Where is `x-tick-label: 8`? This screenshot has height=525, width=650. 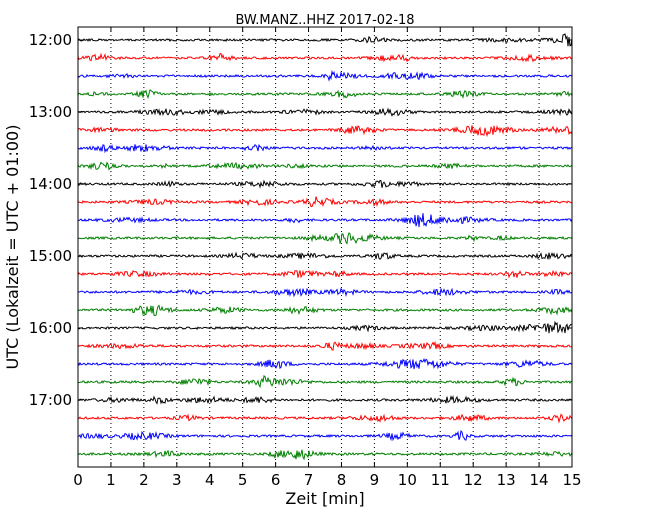
x-tick-label: 8 is located at coordinates (342, 480).